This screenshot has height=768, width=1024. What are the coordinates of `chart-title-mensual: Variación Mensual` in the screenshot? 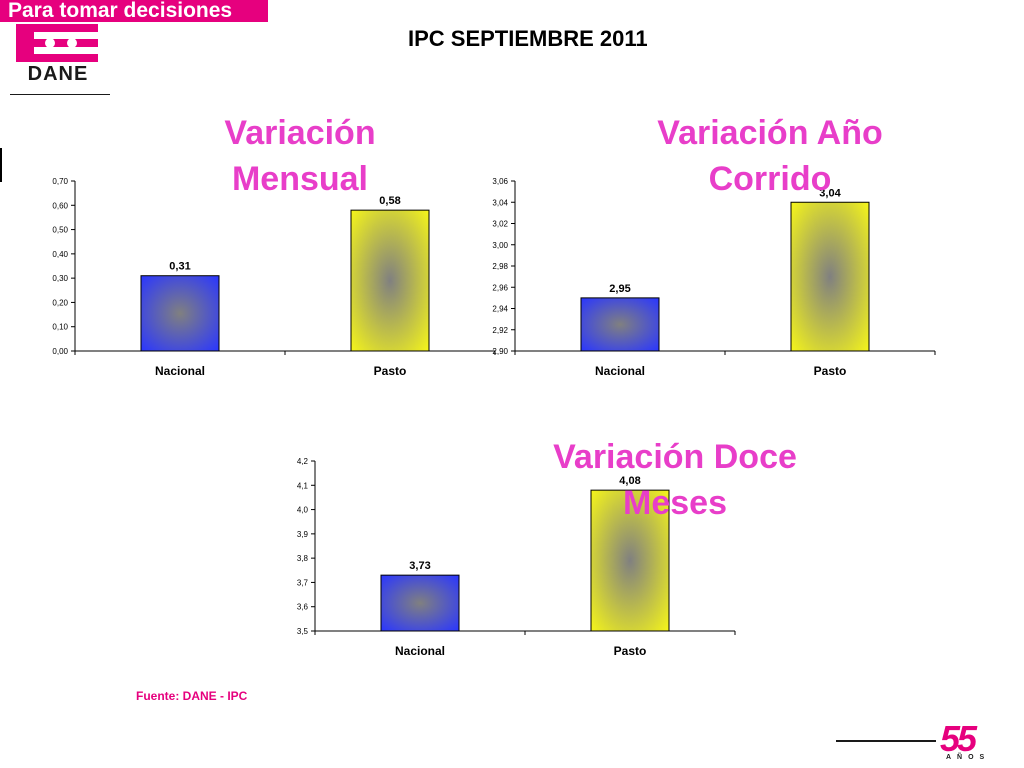 It's located at (300, 156).